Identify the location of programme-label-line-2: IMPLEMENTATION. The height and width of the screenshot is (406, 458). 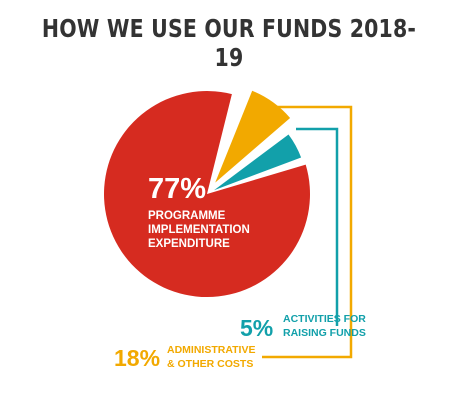
(199, 230).